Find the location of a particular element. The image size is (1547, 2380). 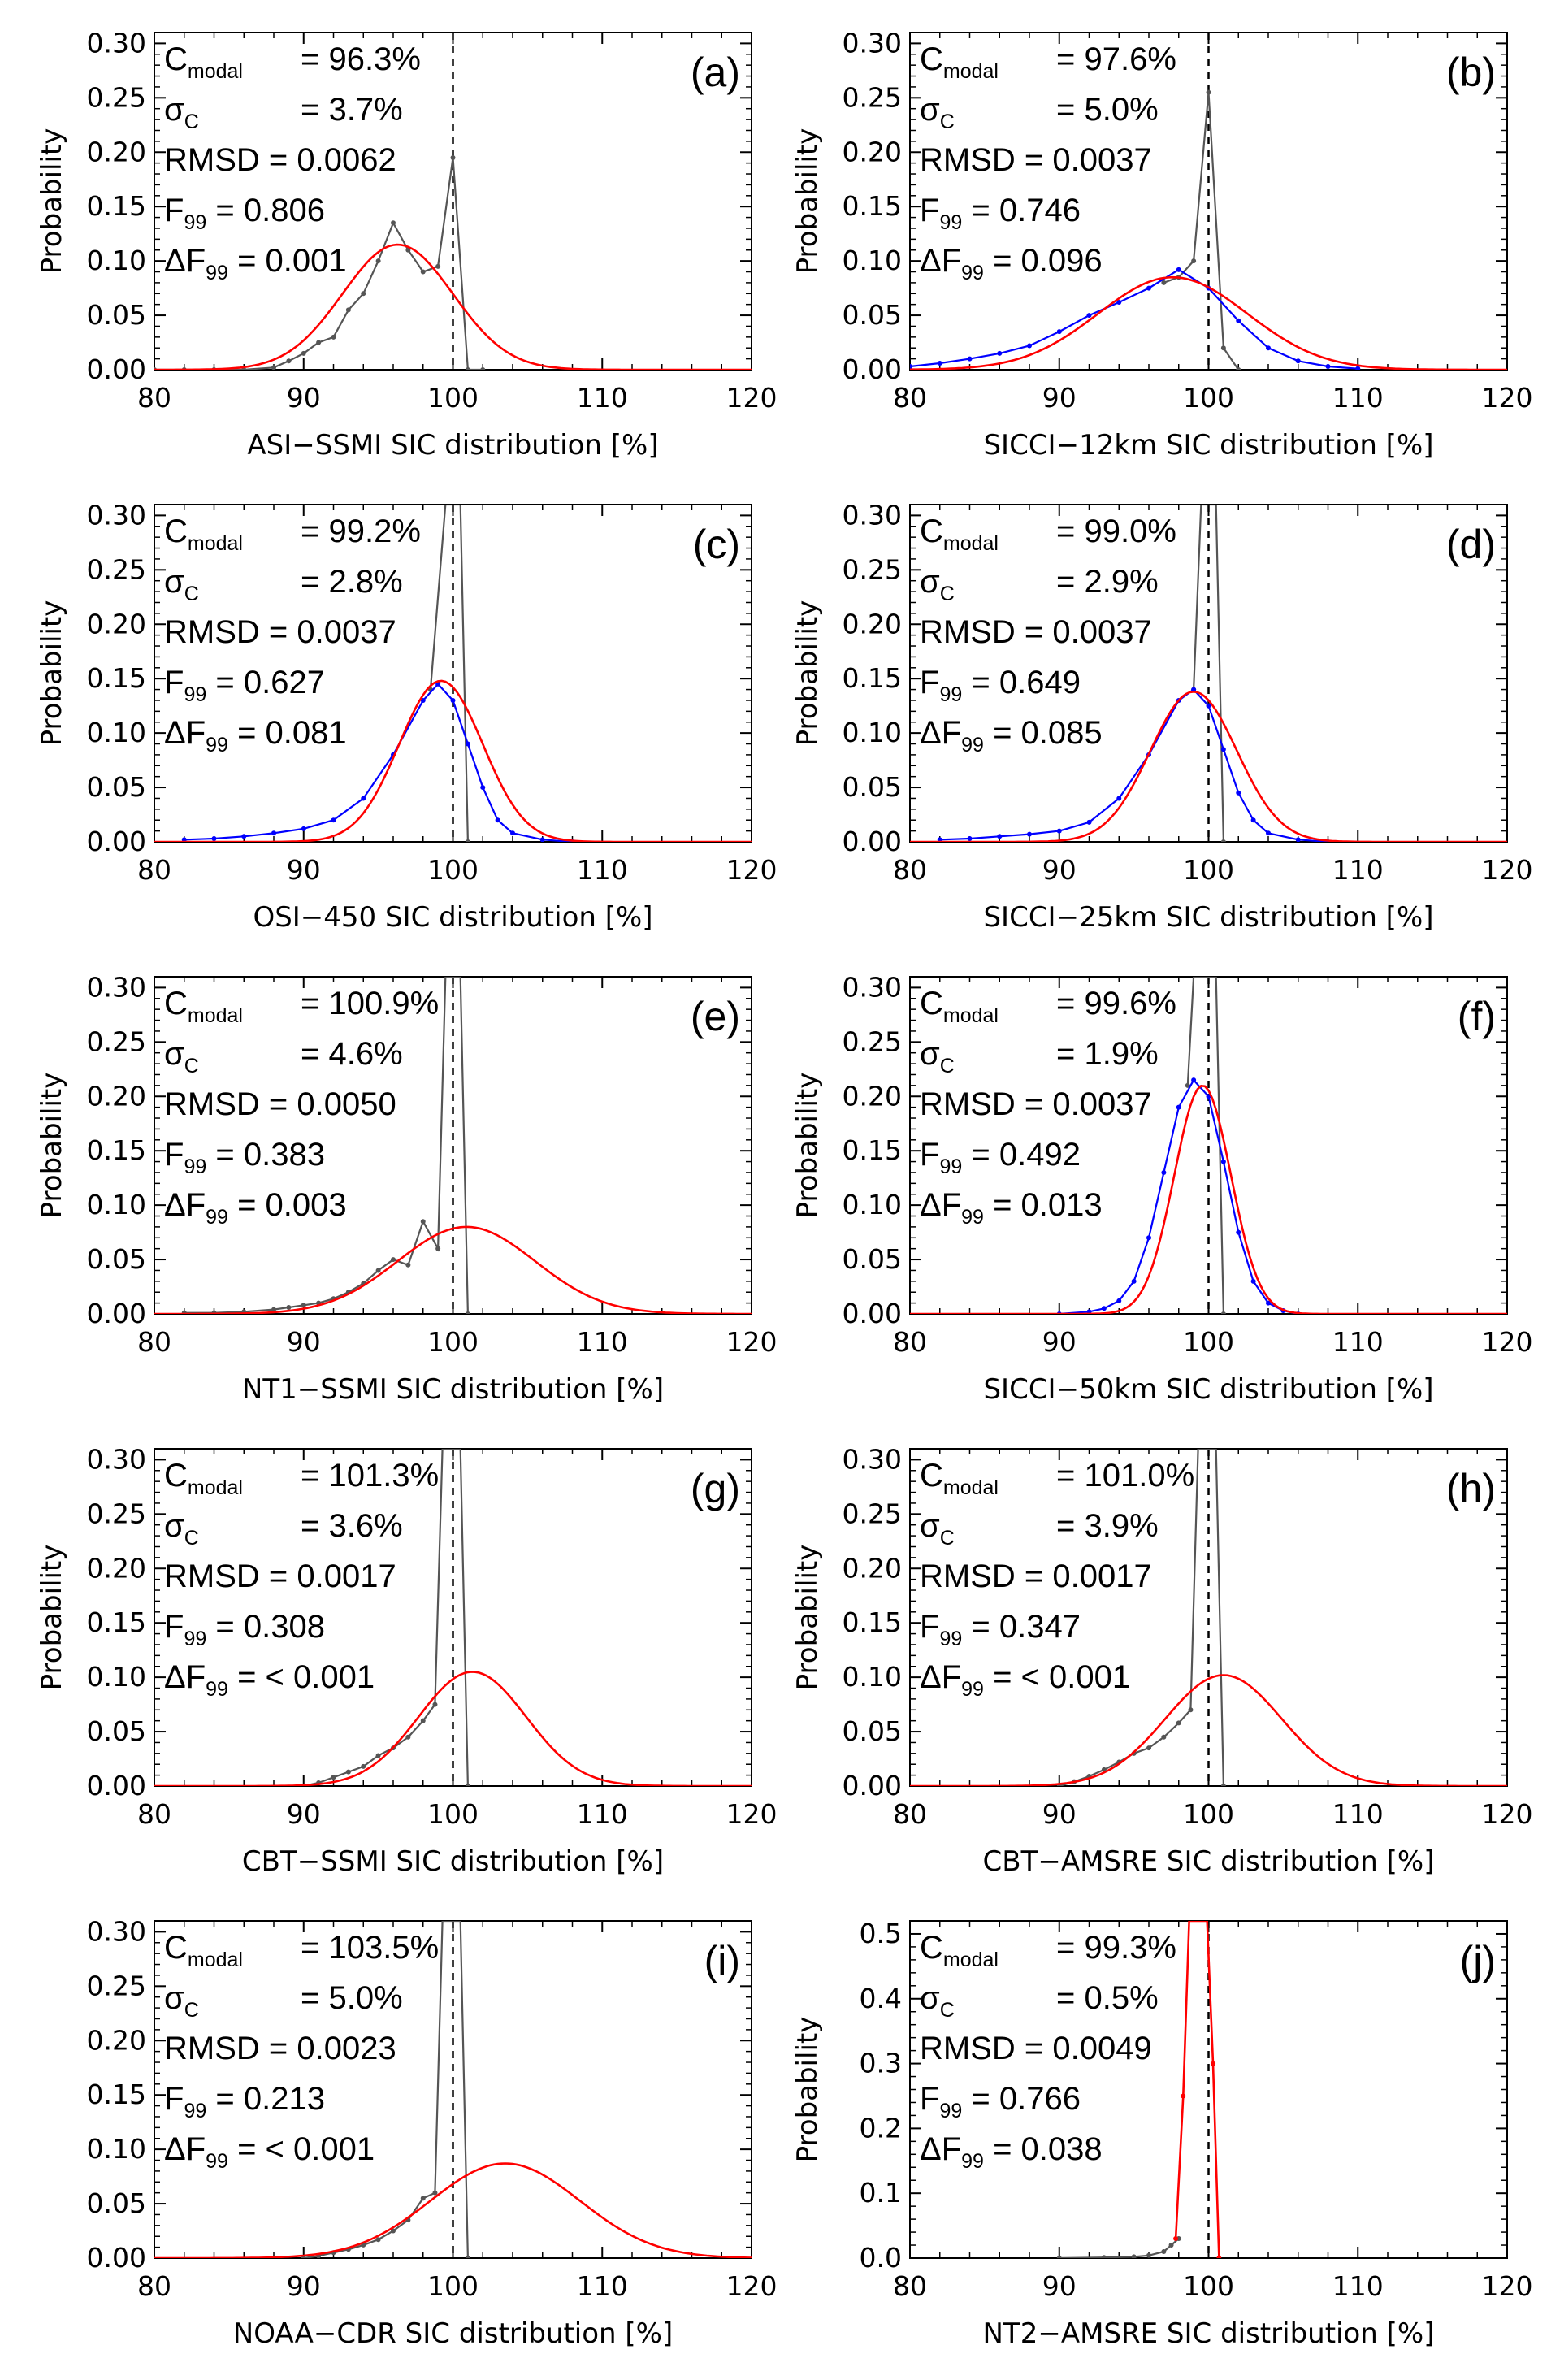

stat-sigma: σC = 5.0% is located at coordinates (1039, 112).